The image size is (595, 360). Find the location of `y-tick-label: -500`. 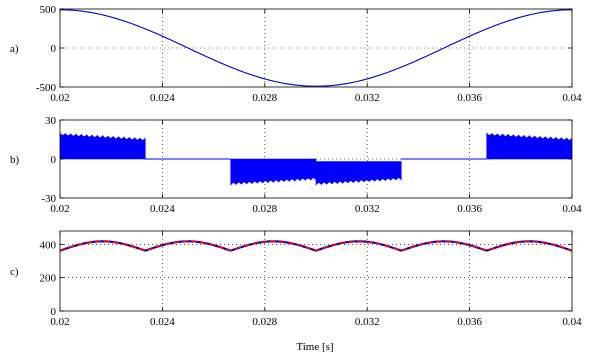

y-tick-label: -500 is located at coordinates (46, 88).